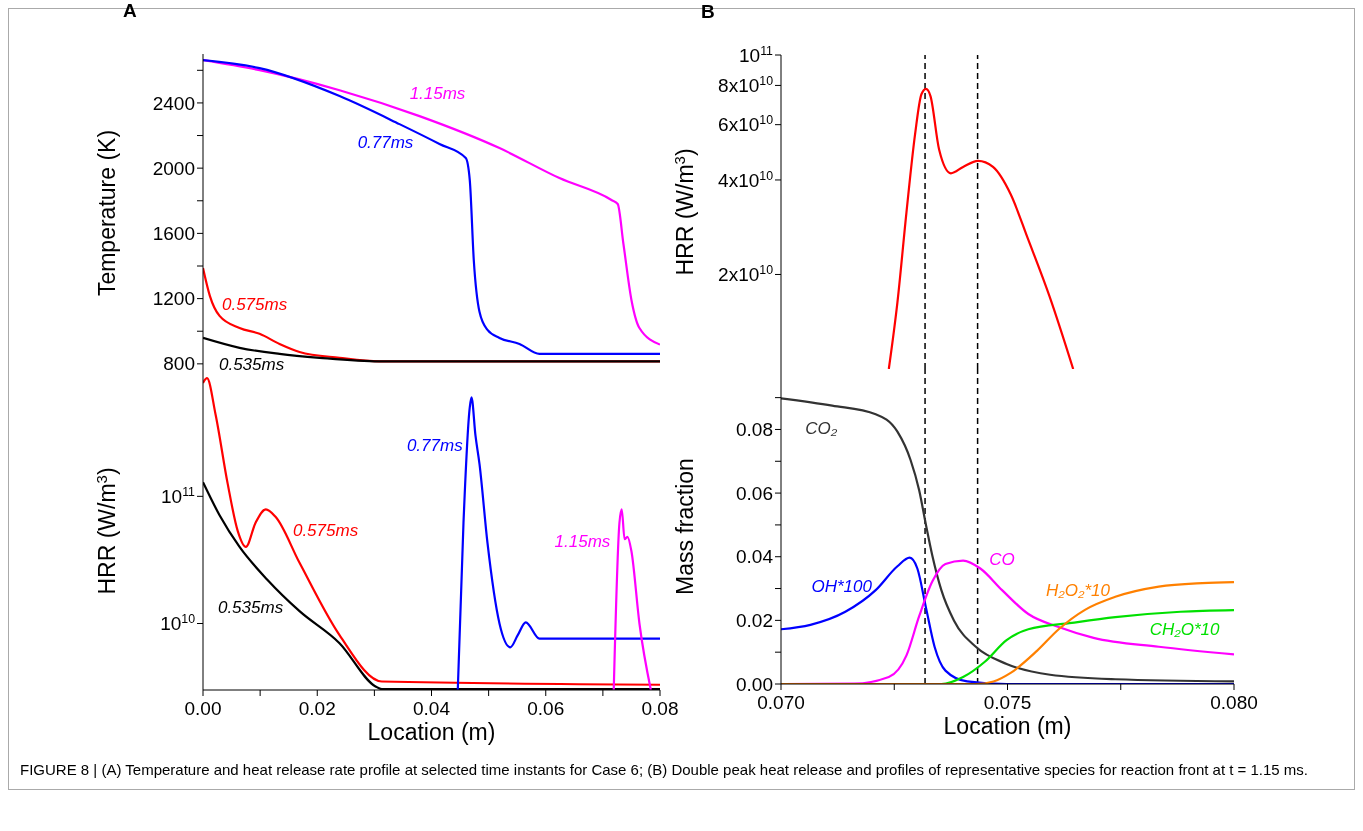 The image size is (1363, 831). Describe the element at coordinates (546, 709) in the screenshot. I see `x-tick-label: 0.06` at that location.